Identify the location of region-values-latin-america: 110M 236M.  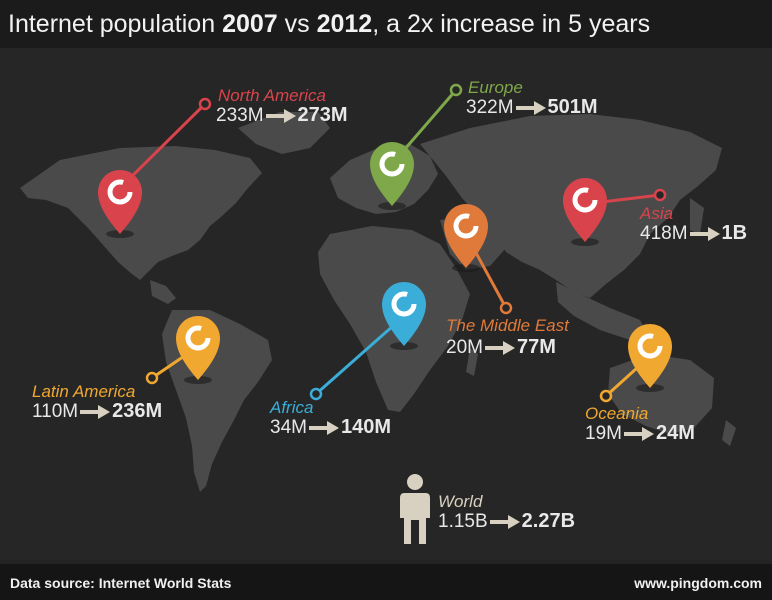
(97, 411).